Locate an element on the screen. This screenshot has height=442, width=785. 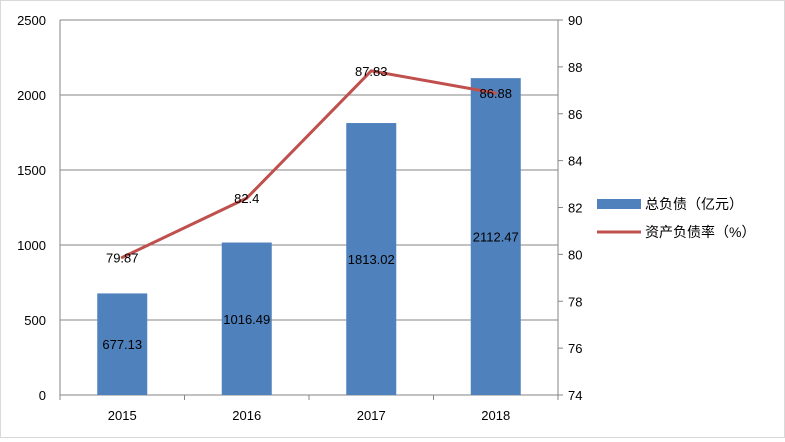
bar-data-label: 1016.49 is located at coordinates (246, 319).